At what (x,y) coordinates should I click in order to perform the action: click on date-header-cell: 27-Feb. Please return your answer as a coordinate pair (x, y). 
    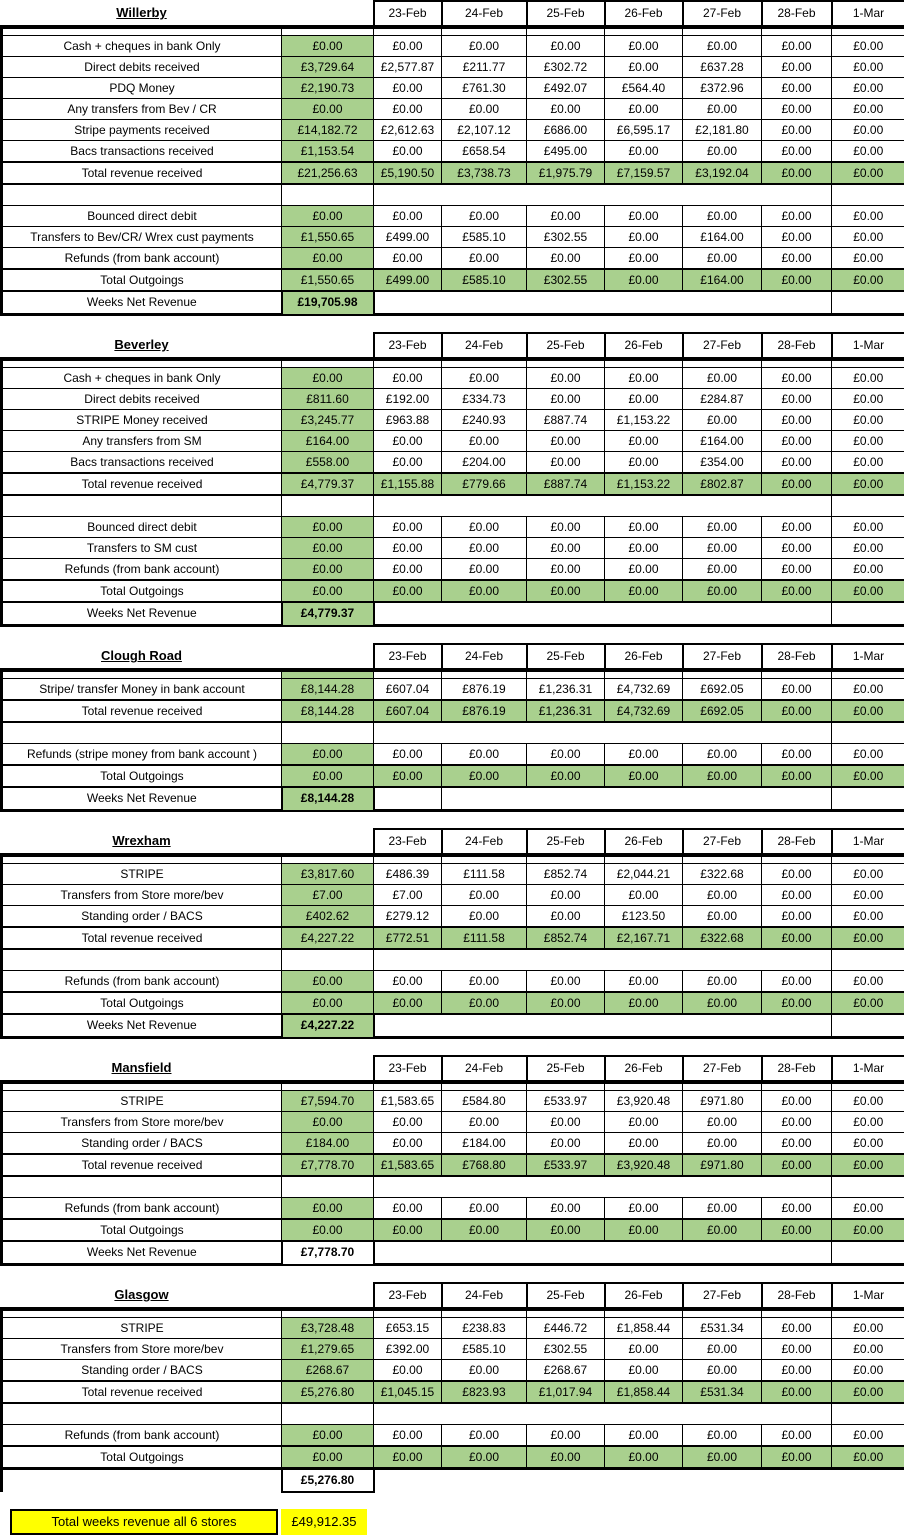
    Looking at the image, I should click on (722, 842).